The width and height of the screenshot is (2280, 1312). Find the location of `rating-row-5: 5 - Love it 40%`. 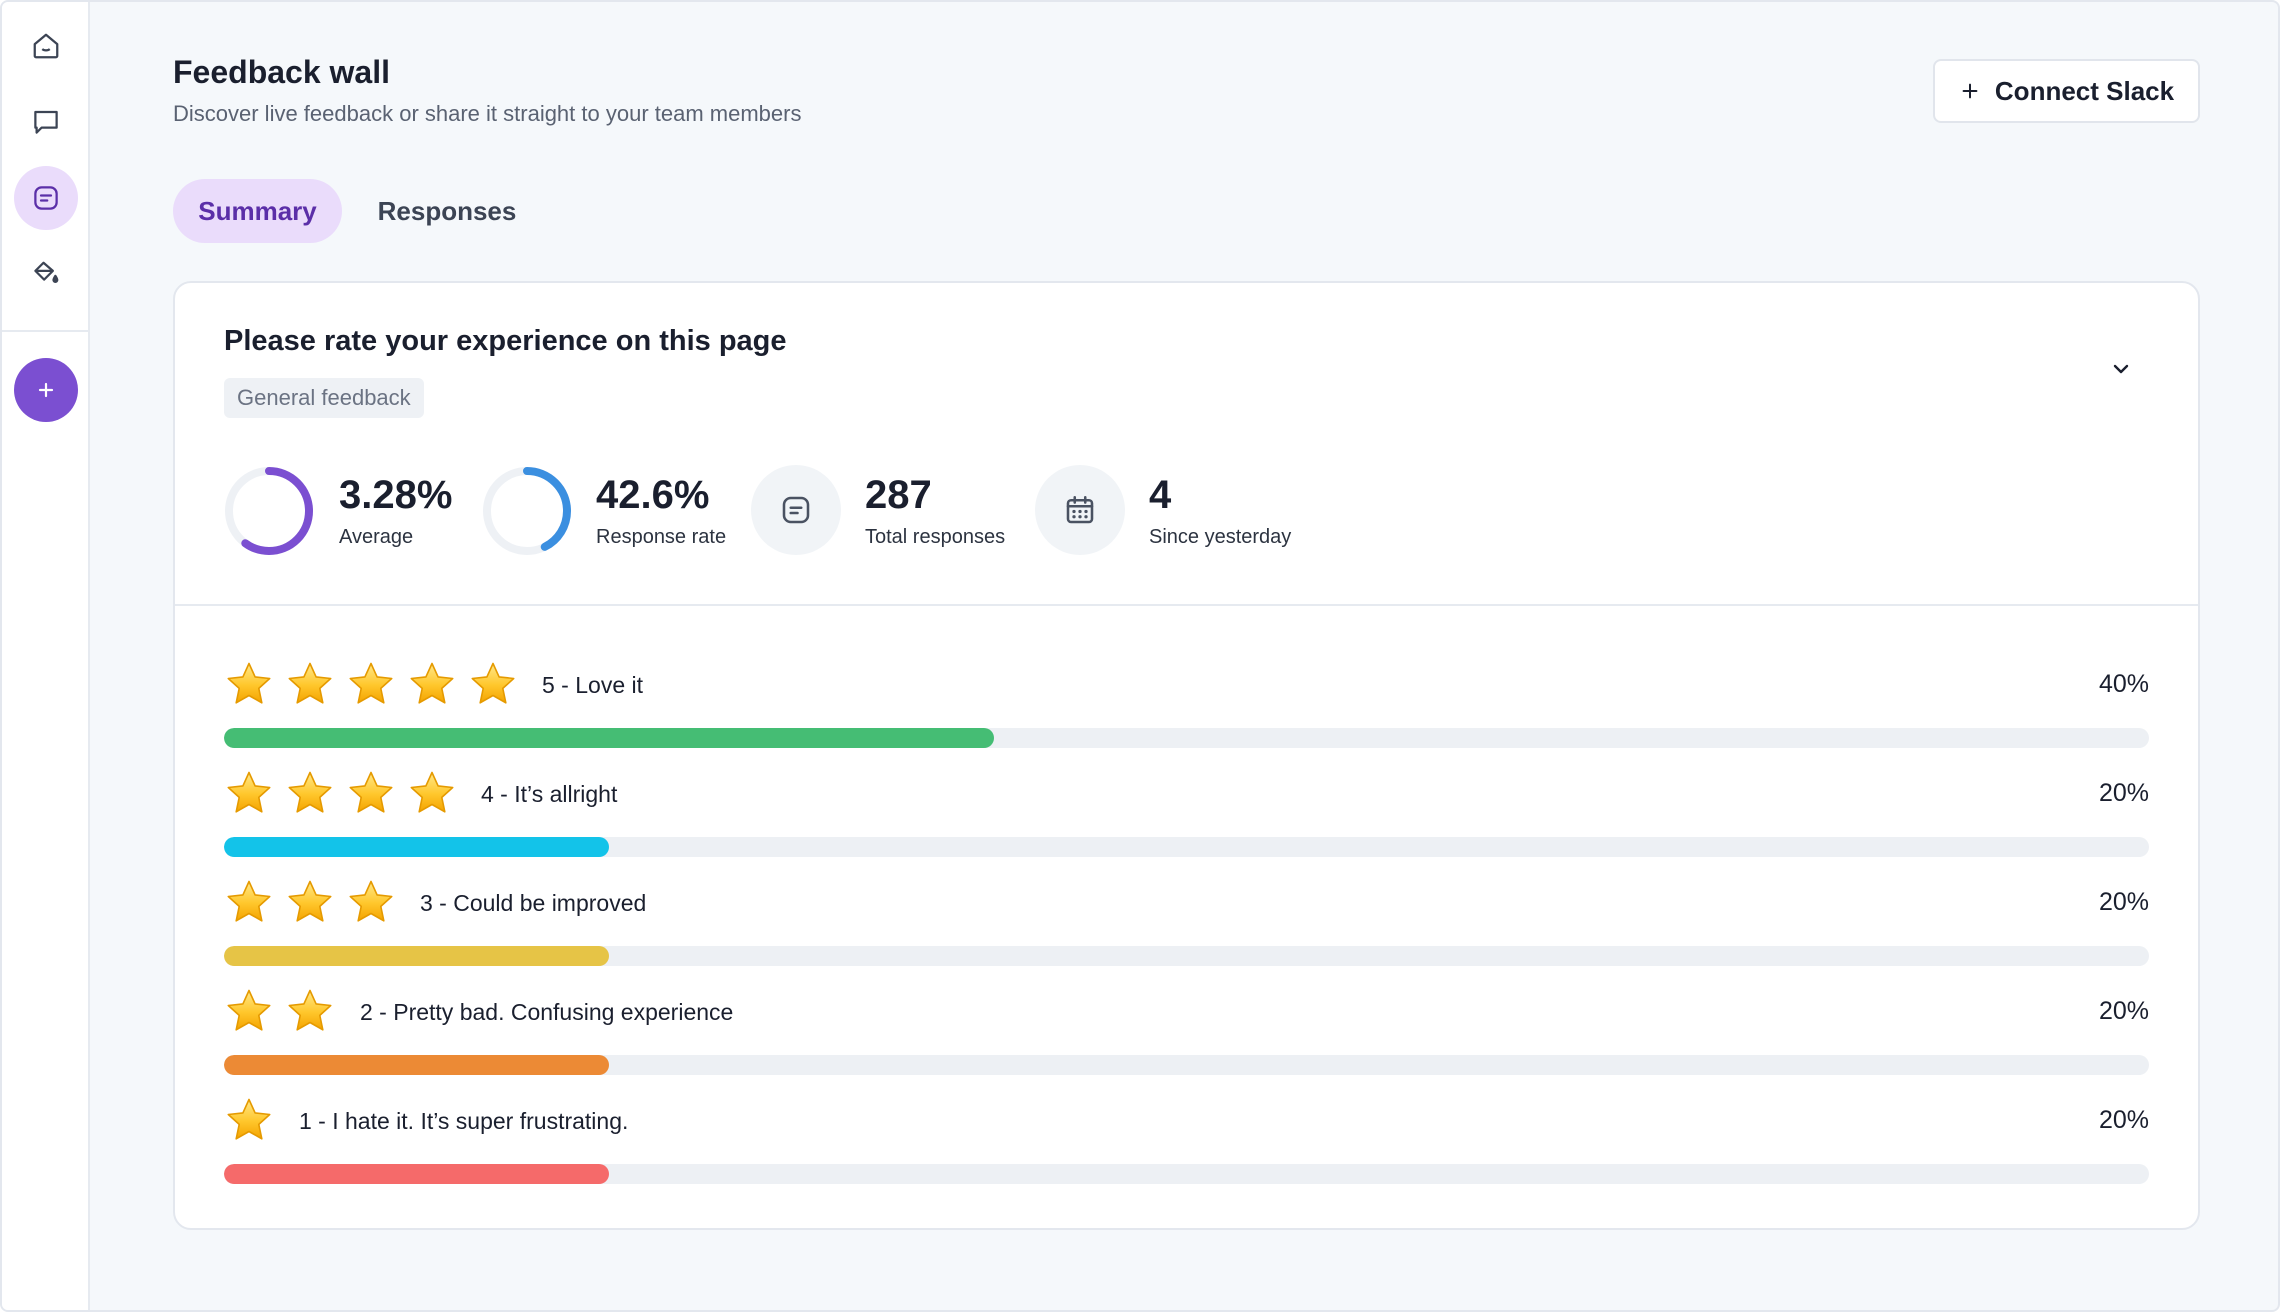

rating-row-5: 5 - Love it 40% is located at coordinates (1186, 705).